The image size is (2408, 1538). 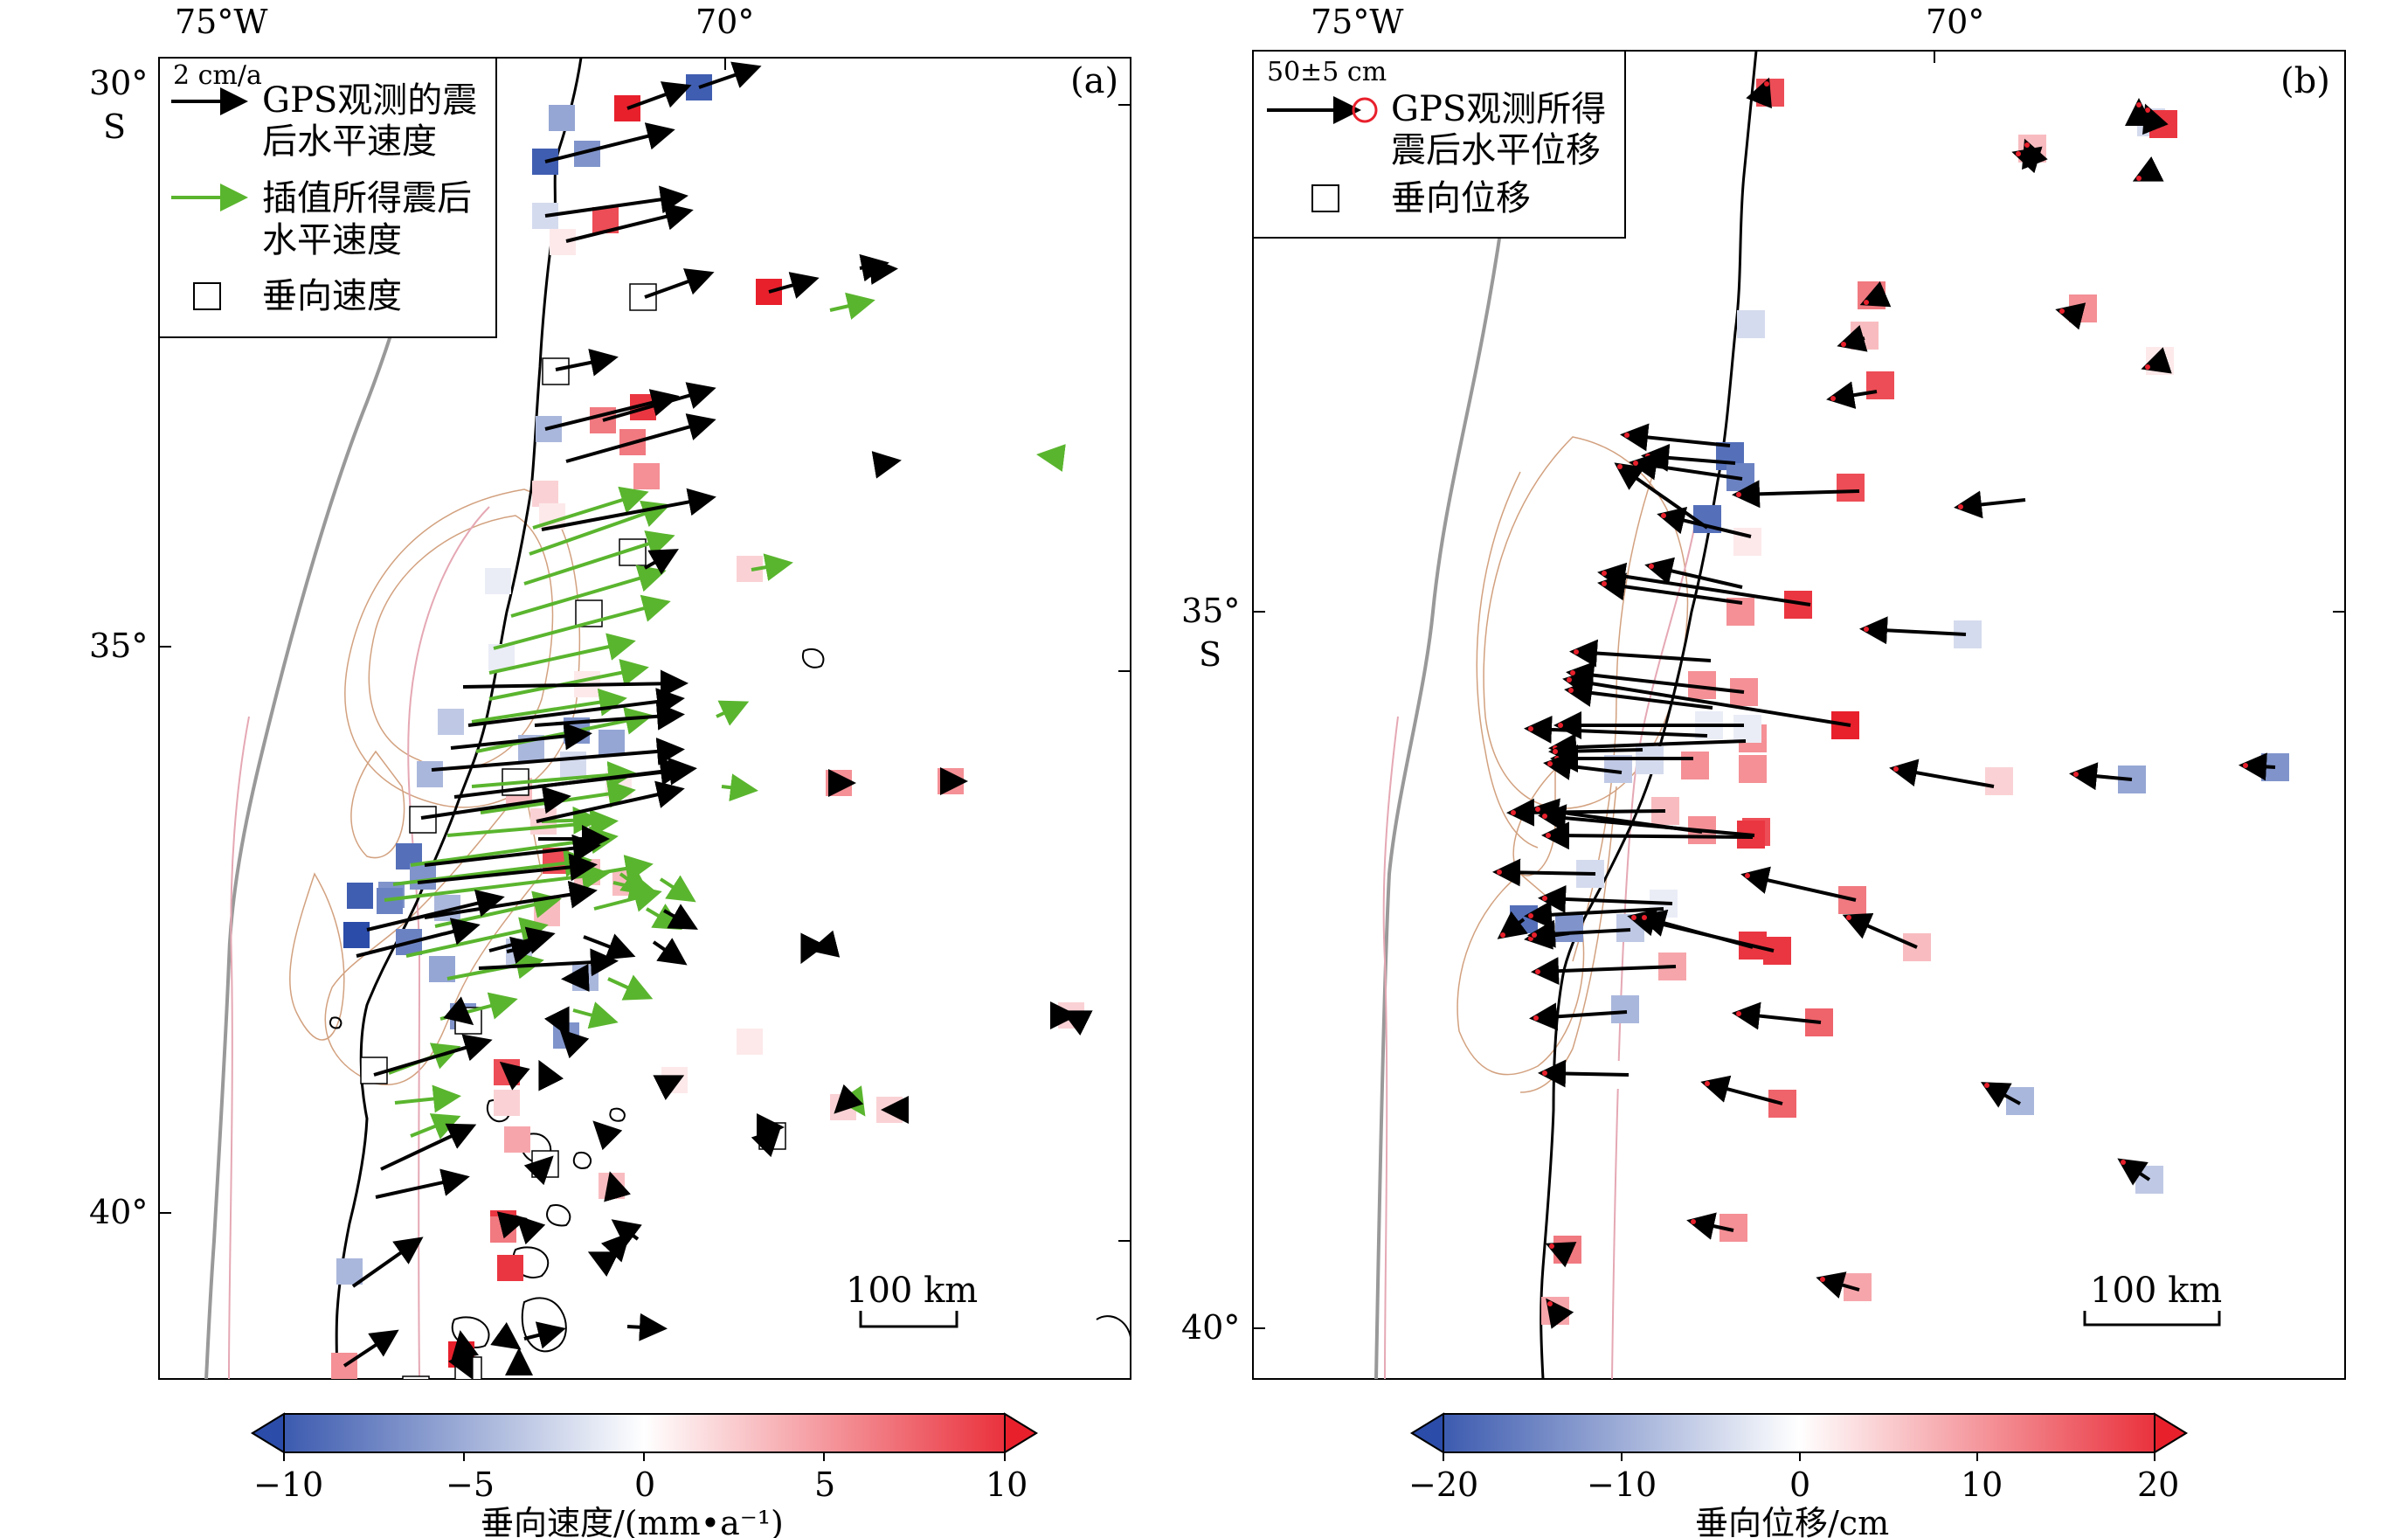 What do you see at coordinates (1448, 715) in the screenshot?
I see `trench-line-b` at bounding box center [1448, 715].